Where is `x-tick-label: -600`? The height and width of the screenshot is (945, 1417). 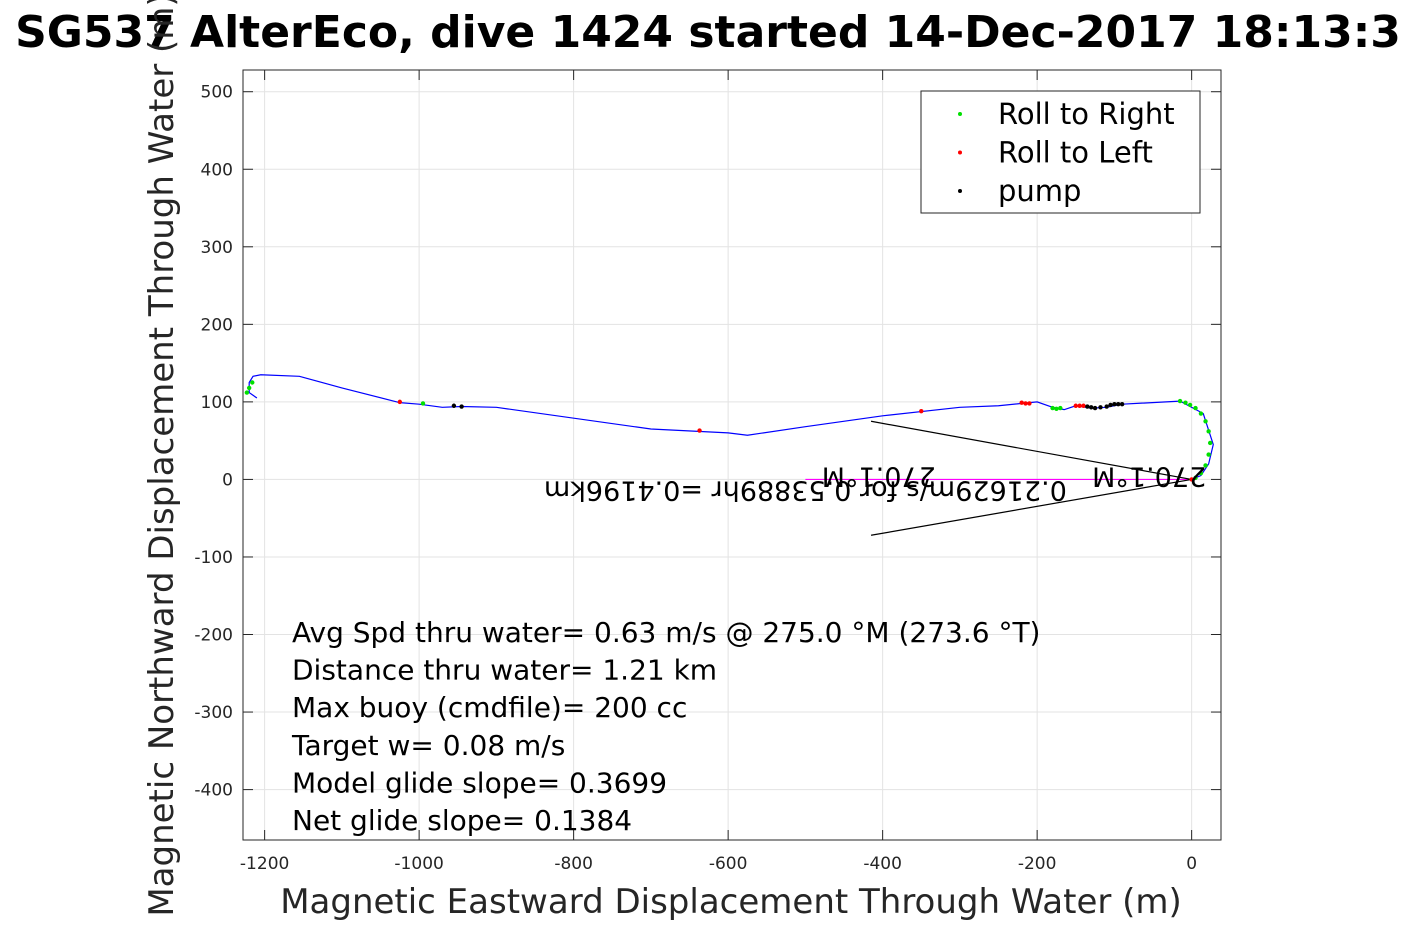 x-tick-label: -600 is located at coordinates (728, 864).